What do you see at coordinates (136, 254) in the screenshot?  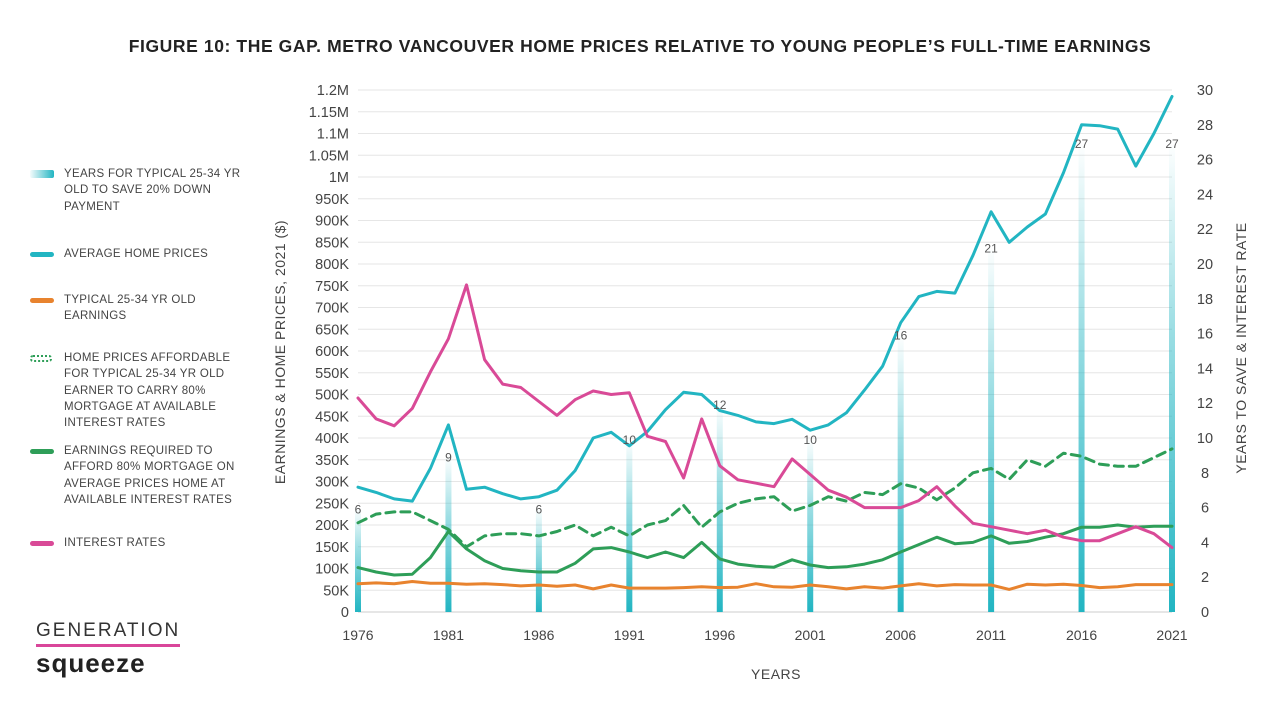 I see `legend-label: AVERAGE HOME PRICES` at bounding box center [136, 254].